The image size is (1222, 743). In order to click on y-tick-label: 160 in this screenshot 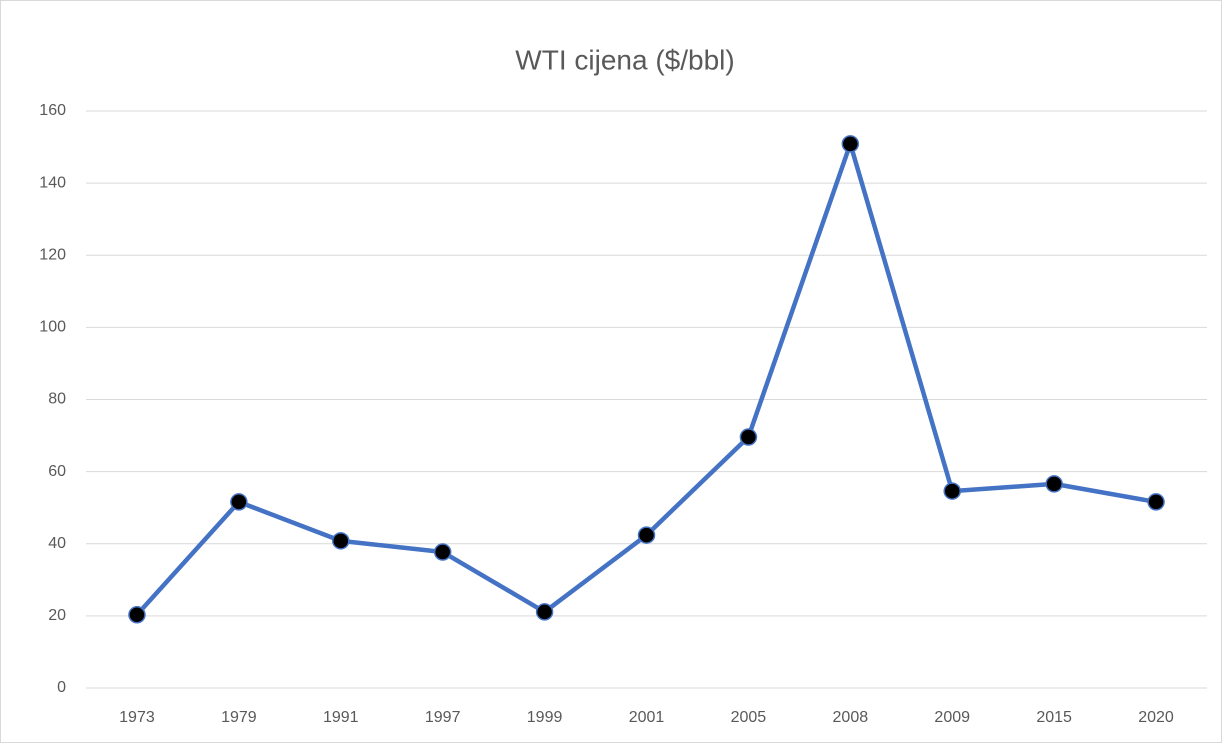, I will do `click(52, 110)`.